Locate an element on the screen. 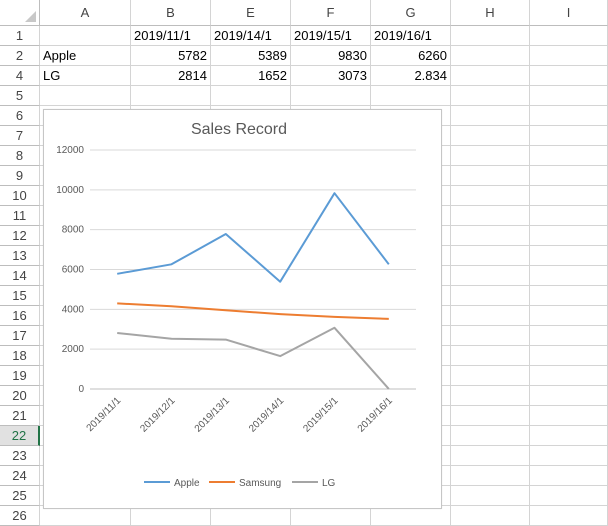  row-header-18: 18 is located at coordinates (20, 356).